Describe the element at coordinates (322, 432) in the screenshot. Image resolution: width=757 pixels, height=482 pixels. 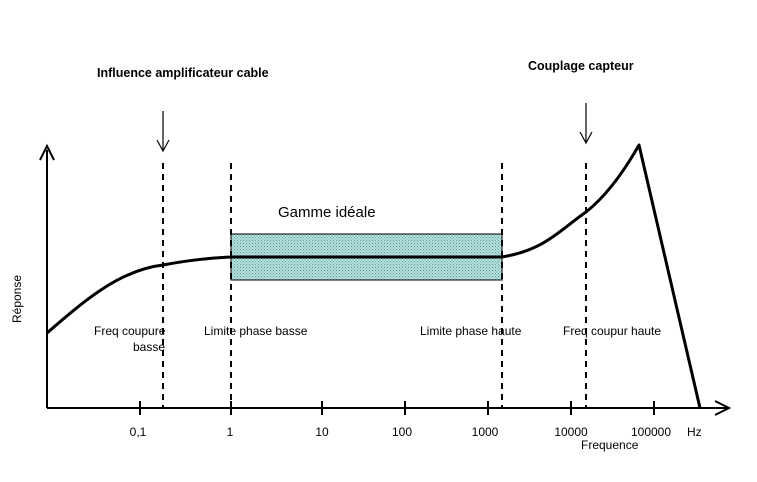
I see `tick-label: 10` at that location.